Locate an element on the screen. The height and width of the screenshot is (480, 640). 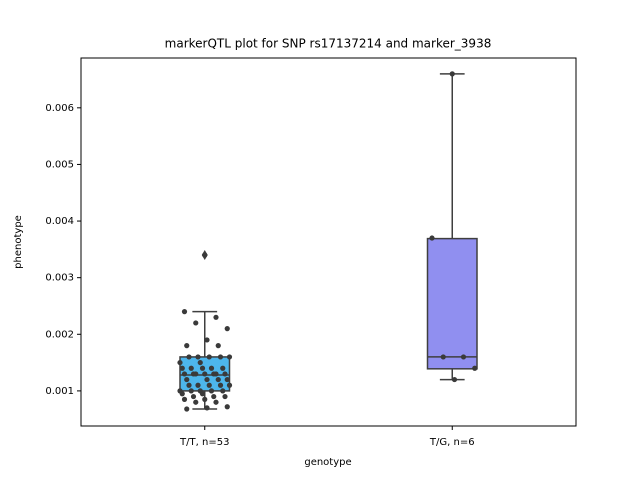
x-axis-label: genotype is located at coordinates (327, 462).